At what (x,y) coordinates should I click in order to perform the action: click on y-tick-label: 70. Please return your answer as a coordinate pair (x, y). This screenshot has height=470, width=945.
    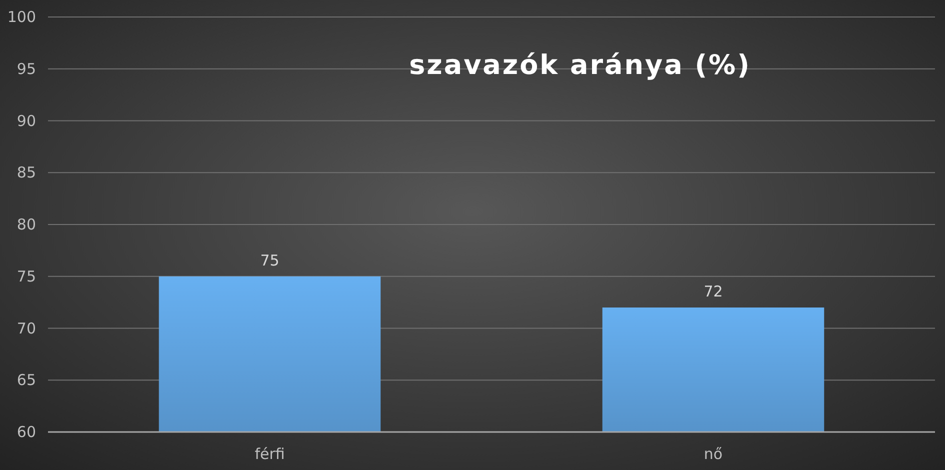
    Looking at the image, I should click on (26, 328).